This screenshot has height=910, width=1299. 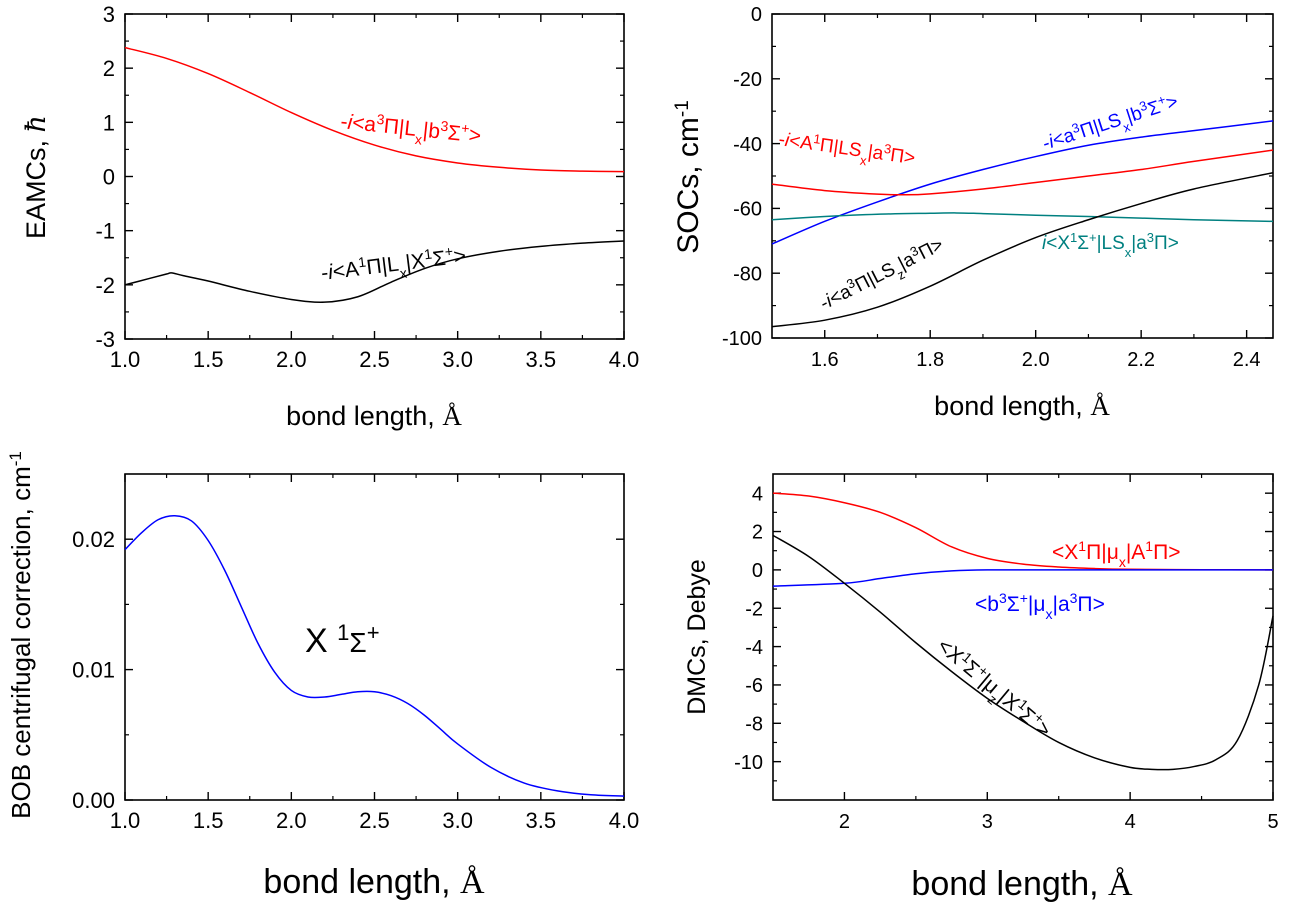 I want to click on dmc-plot-frame, so click(x=1023, y=637).